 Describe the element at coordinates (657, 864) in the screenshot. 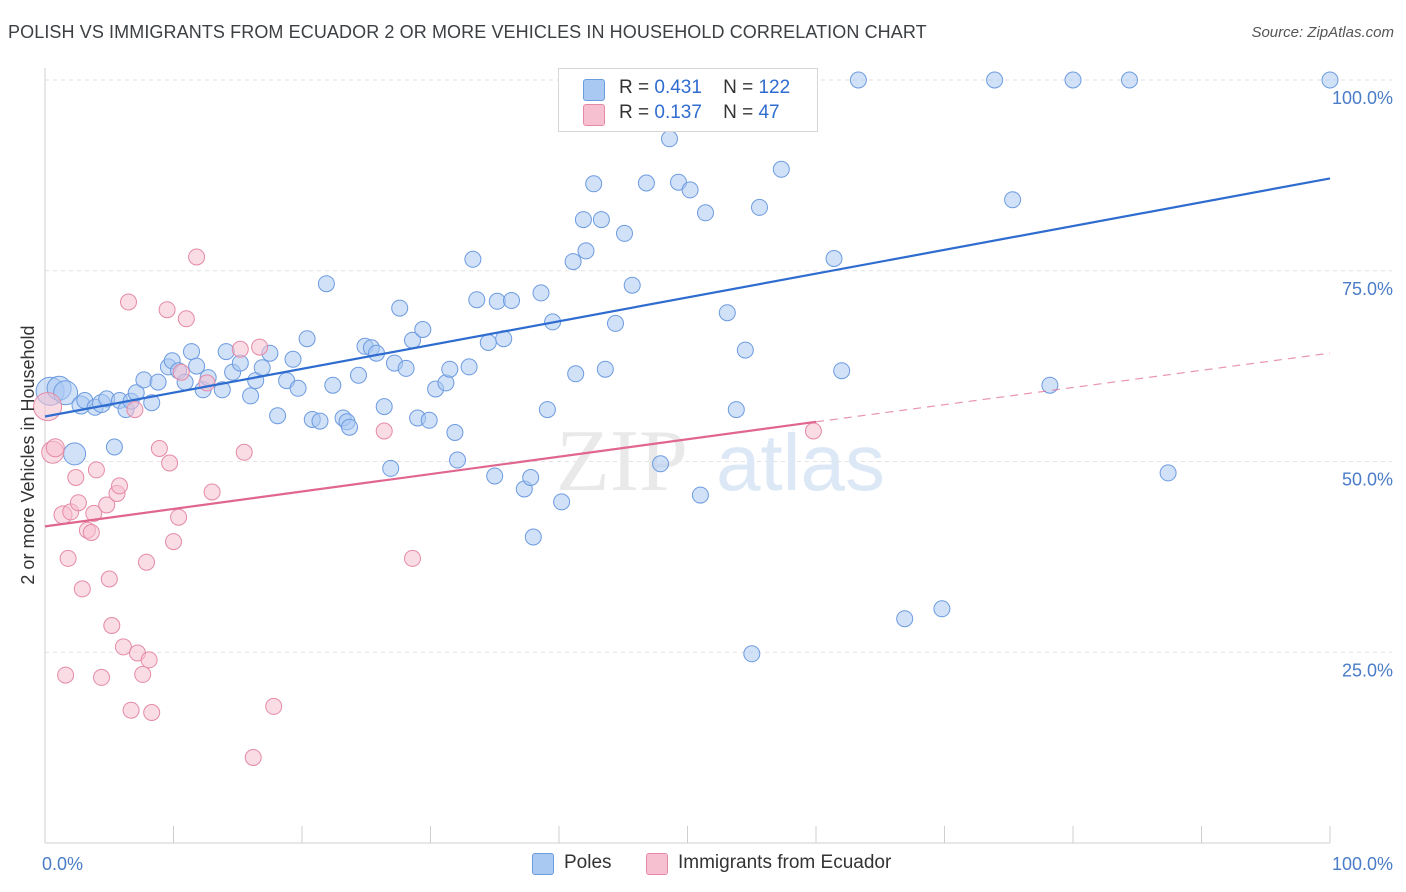

I see `bottom-legend-swatch-ecuador` at that location.